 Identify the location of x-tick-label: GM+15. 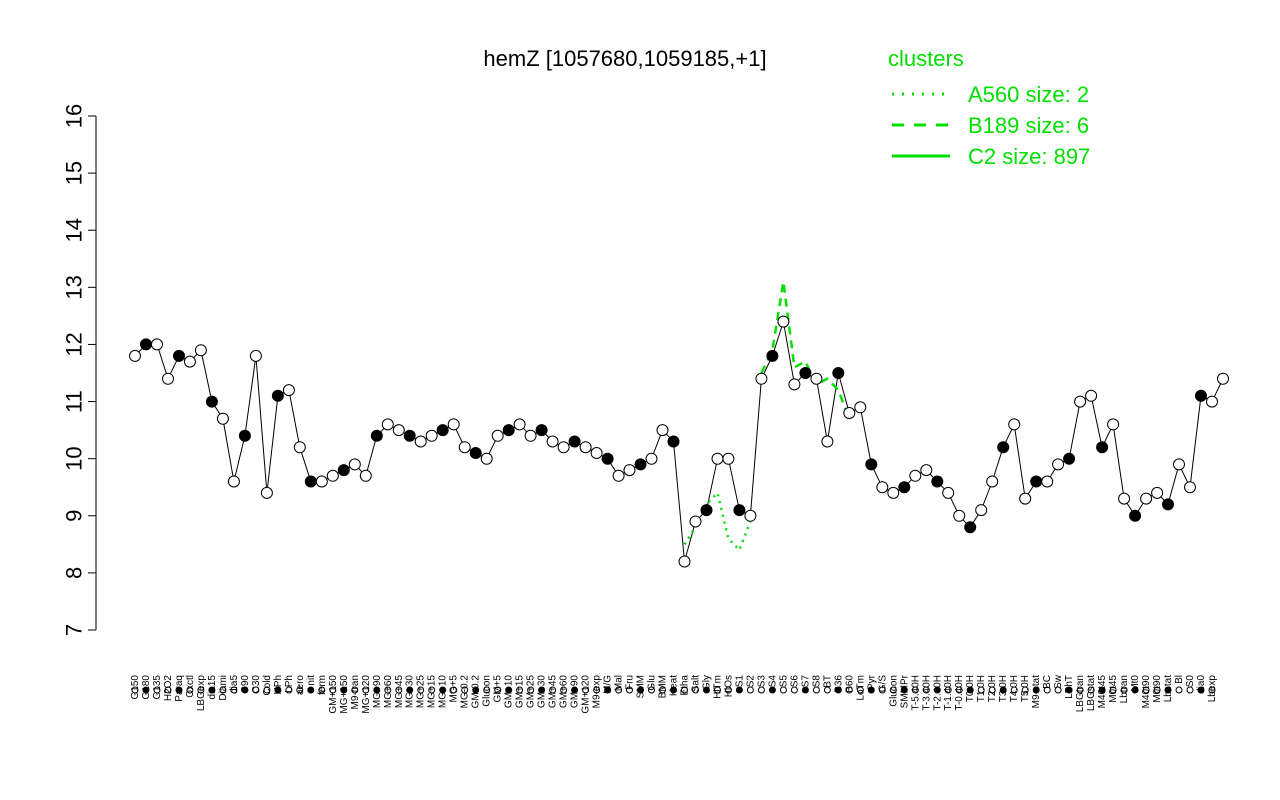
(520, 692).